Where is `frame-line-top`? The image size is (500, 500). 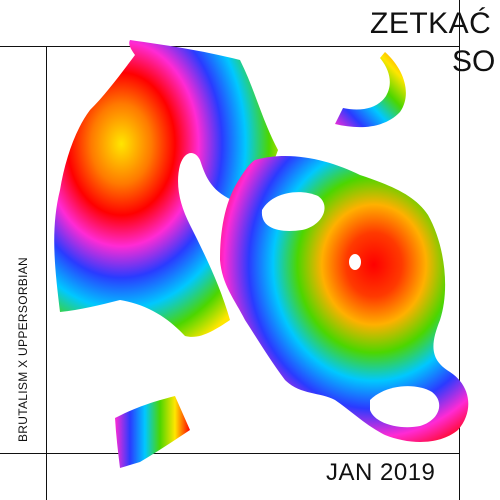 frame-line-top is located at coordinates (230, 46).